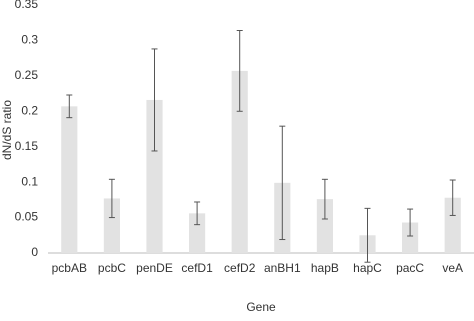 The height and width of the screenshot is (321, 474). I want to click on x-tick-label: cefD2, so click(240, 268).